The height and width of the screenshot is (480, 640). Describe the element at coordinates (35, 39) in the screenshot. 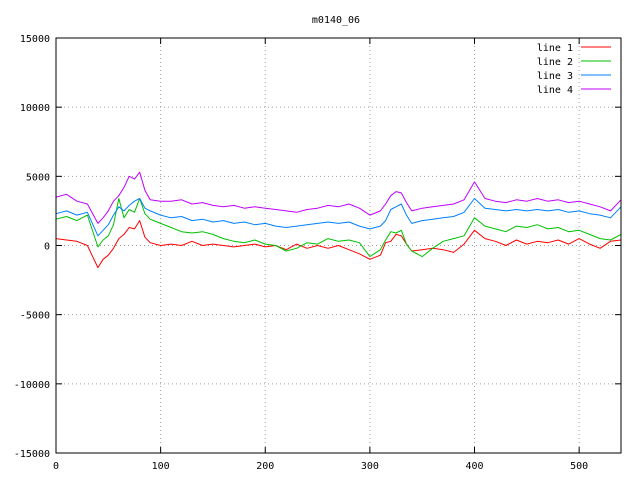

I see `y-tick-label: 15000` at that location.